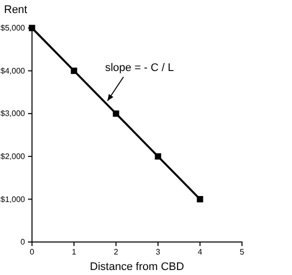 This screenshot has height=275, width=292. What do you see at coordinates (200, 252) in the screenshot?
I see `x-tick-label: 4` at bounding box center [200, 252].